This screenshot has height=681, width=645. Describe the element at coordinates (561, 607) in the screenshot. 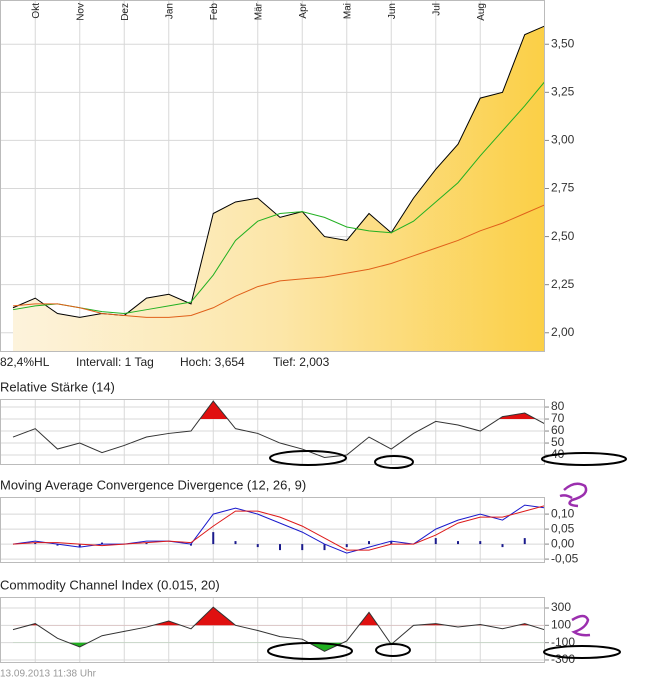

I see `y-tick-label: 300` at that location.